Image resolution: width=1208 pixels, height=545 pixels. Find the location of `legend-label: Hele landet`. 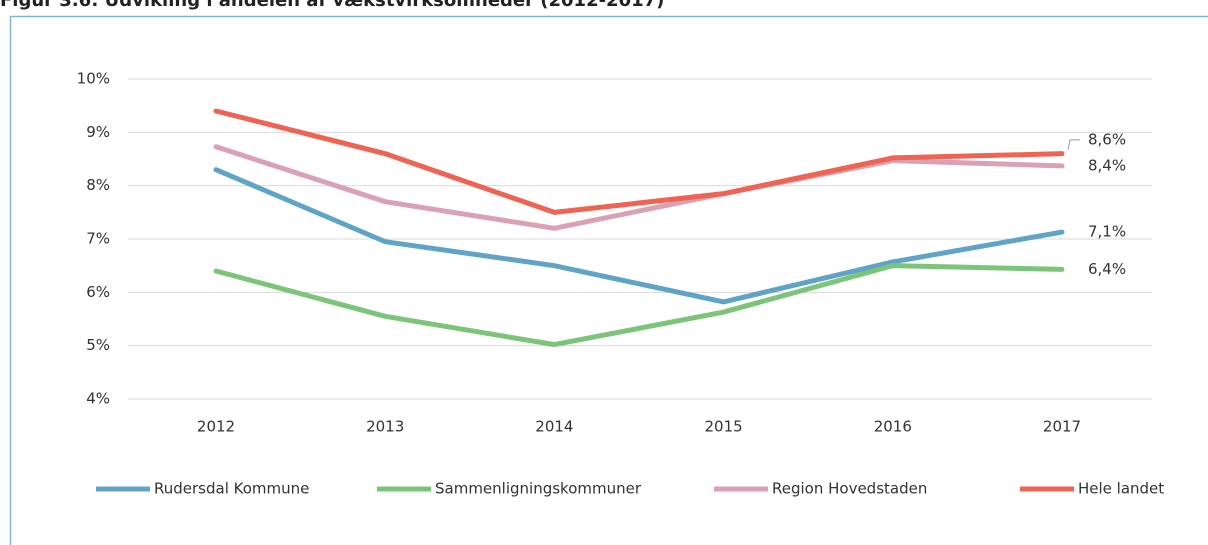

legend-label: Hele landet is located at coordinates (1121, 489).